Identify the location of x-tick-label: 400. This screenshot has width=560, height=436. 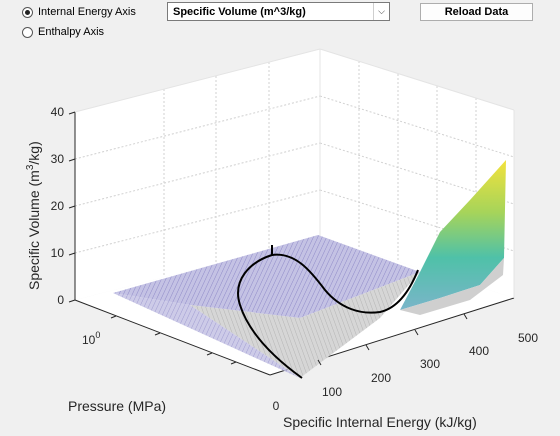
(479, 351).